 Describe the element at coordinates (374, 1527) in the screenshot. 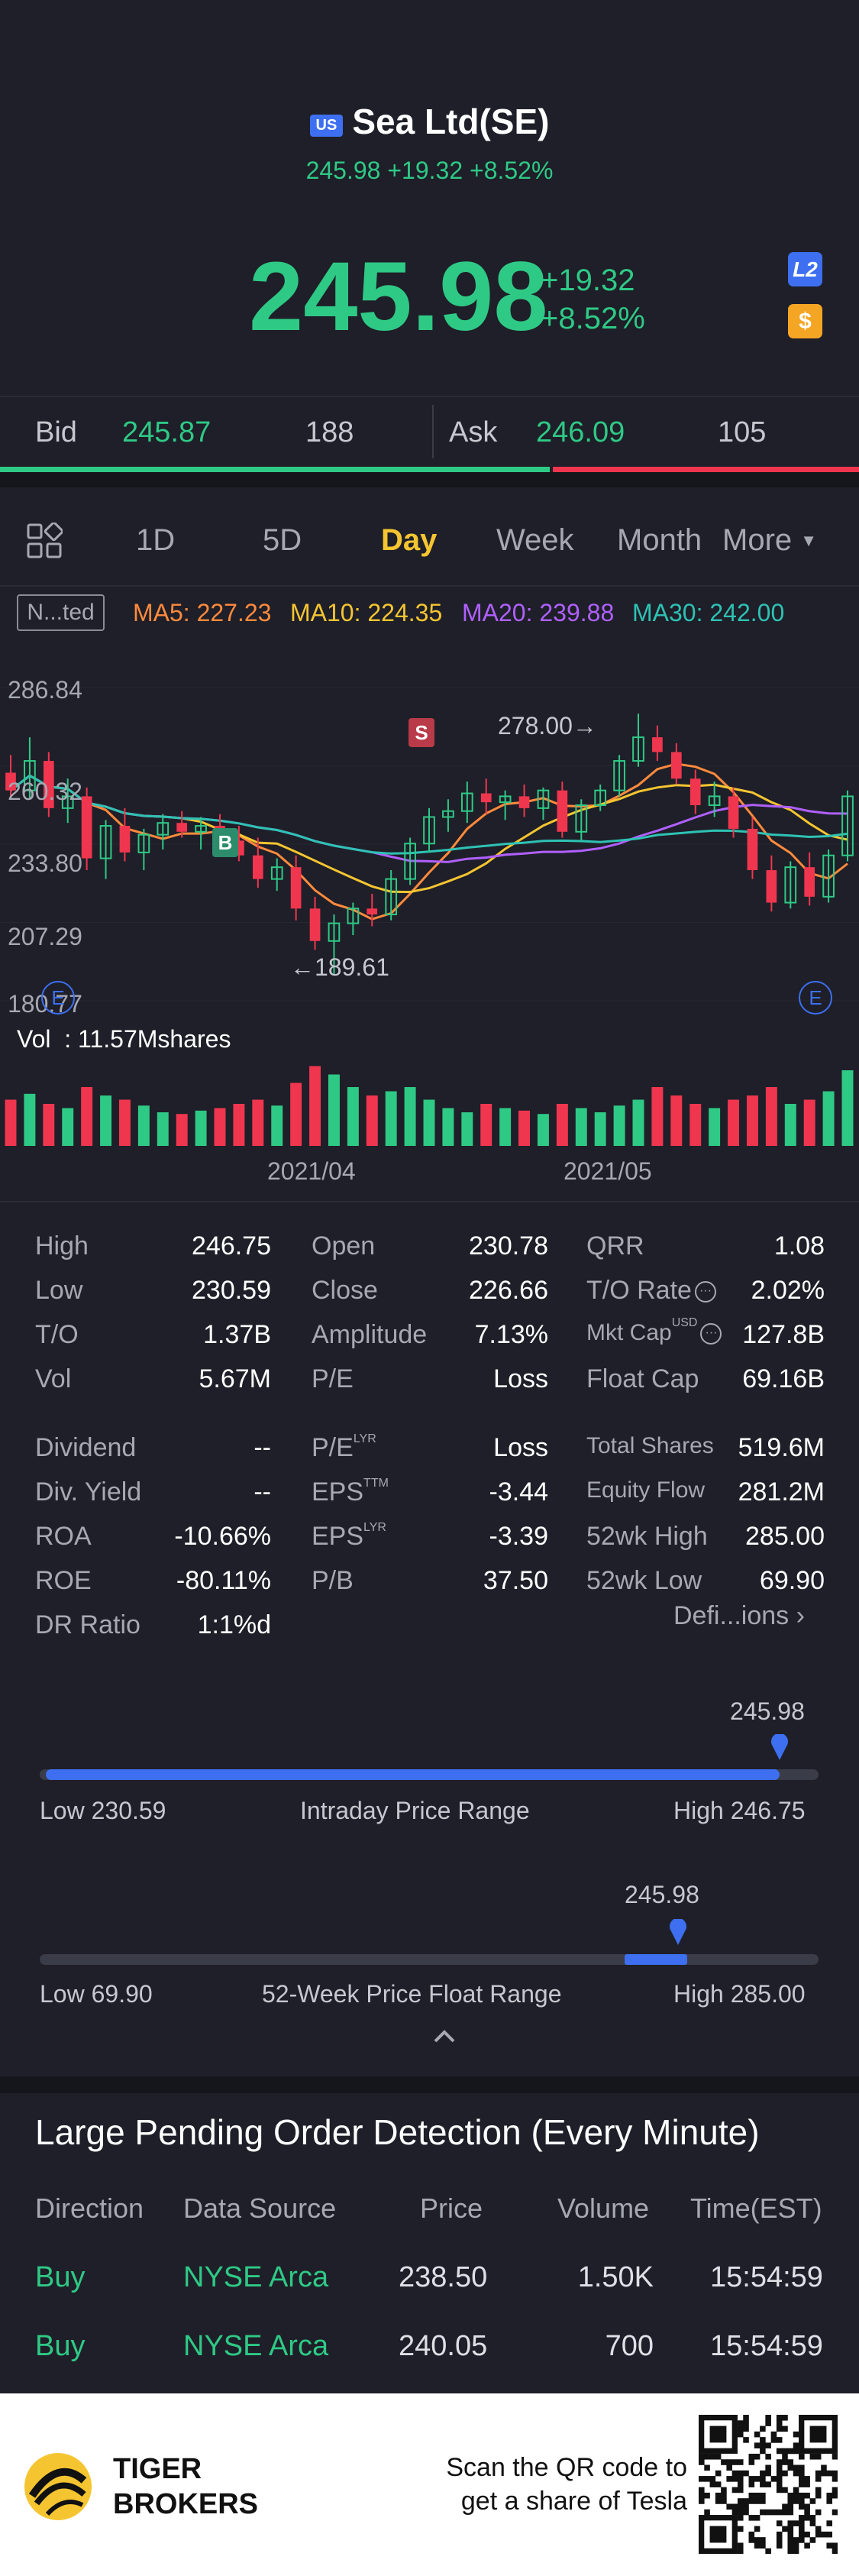

I see `stat-label-superscript: LYR` at that location.